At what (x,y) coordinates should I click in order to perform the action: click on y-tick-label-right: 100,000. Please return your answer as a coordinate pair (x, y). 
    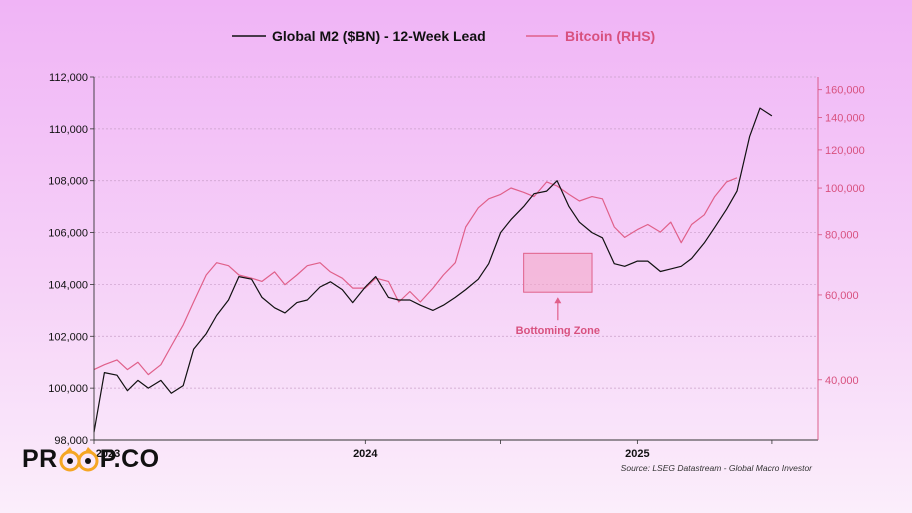
    Looking at the image, I should click on (845, 189).